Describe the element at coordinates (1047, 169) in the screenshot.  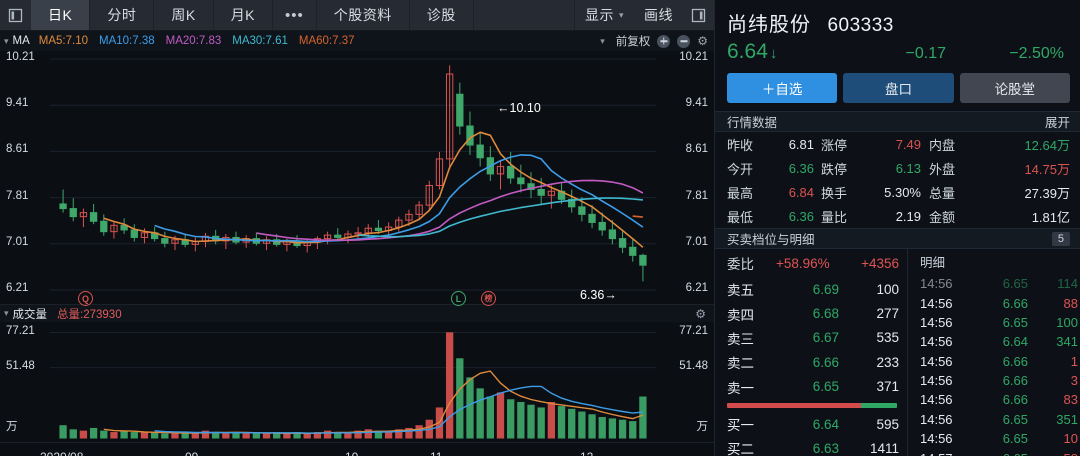
I see `market-value: 14.75万` at that location.